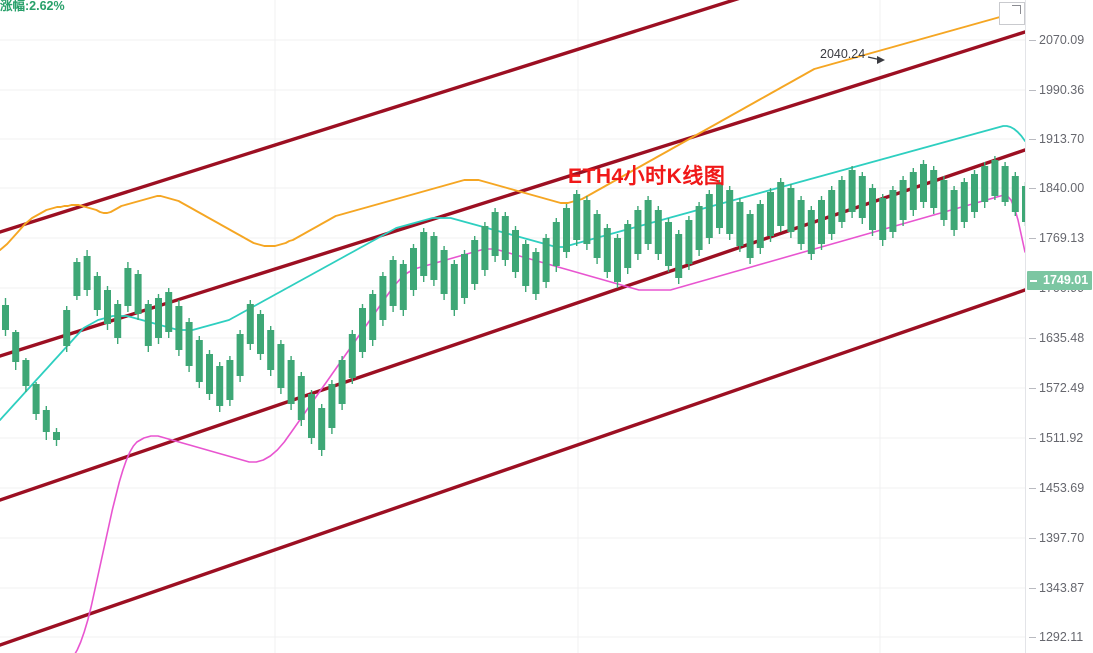  I want to click on axis-tick-label: 1572.49, so click(1062, 388).